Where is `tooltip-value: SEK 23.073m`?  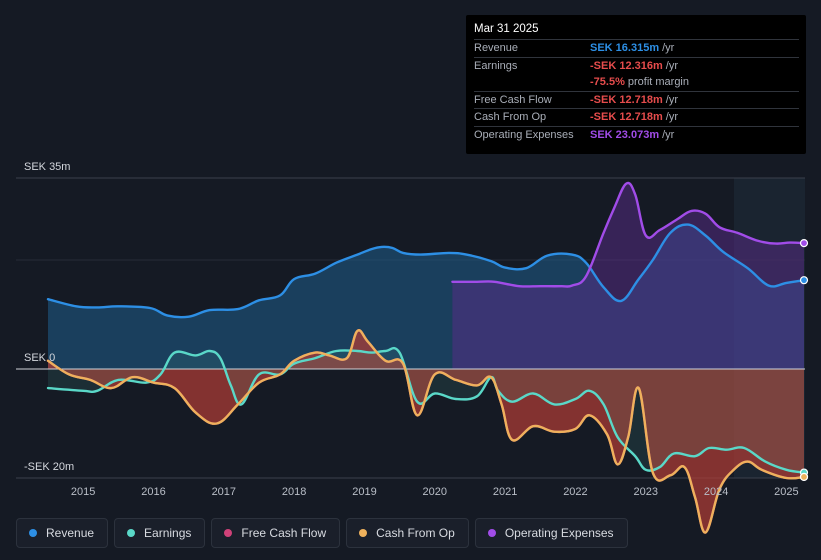
tooltip-value: SEK 23.073m is located at coordinates (625, 134).